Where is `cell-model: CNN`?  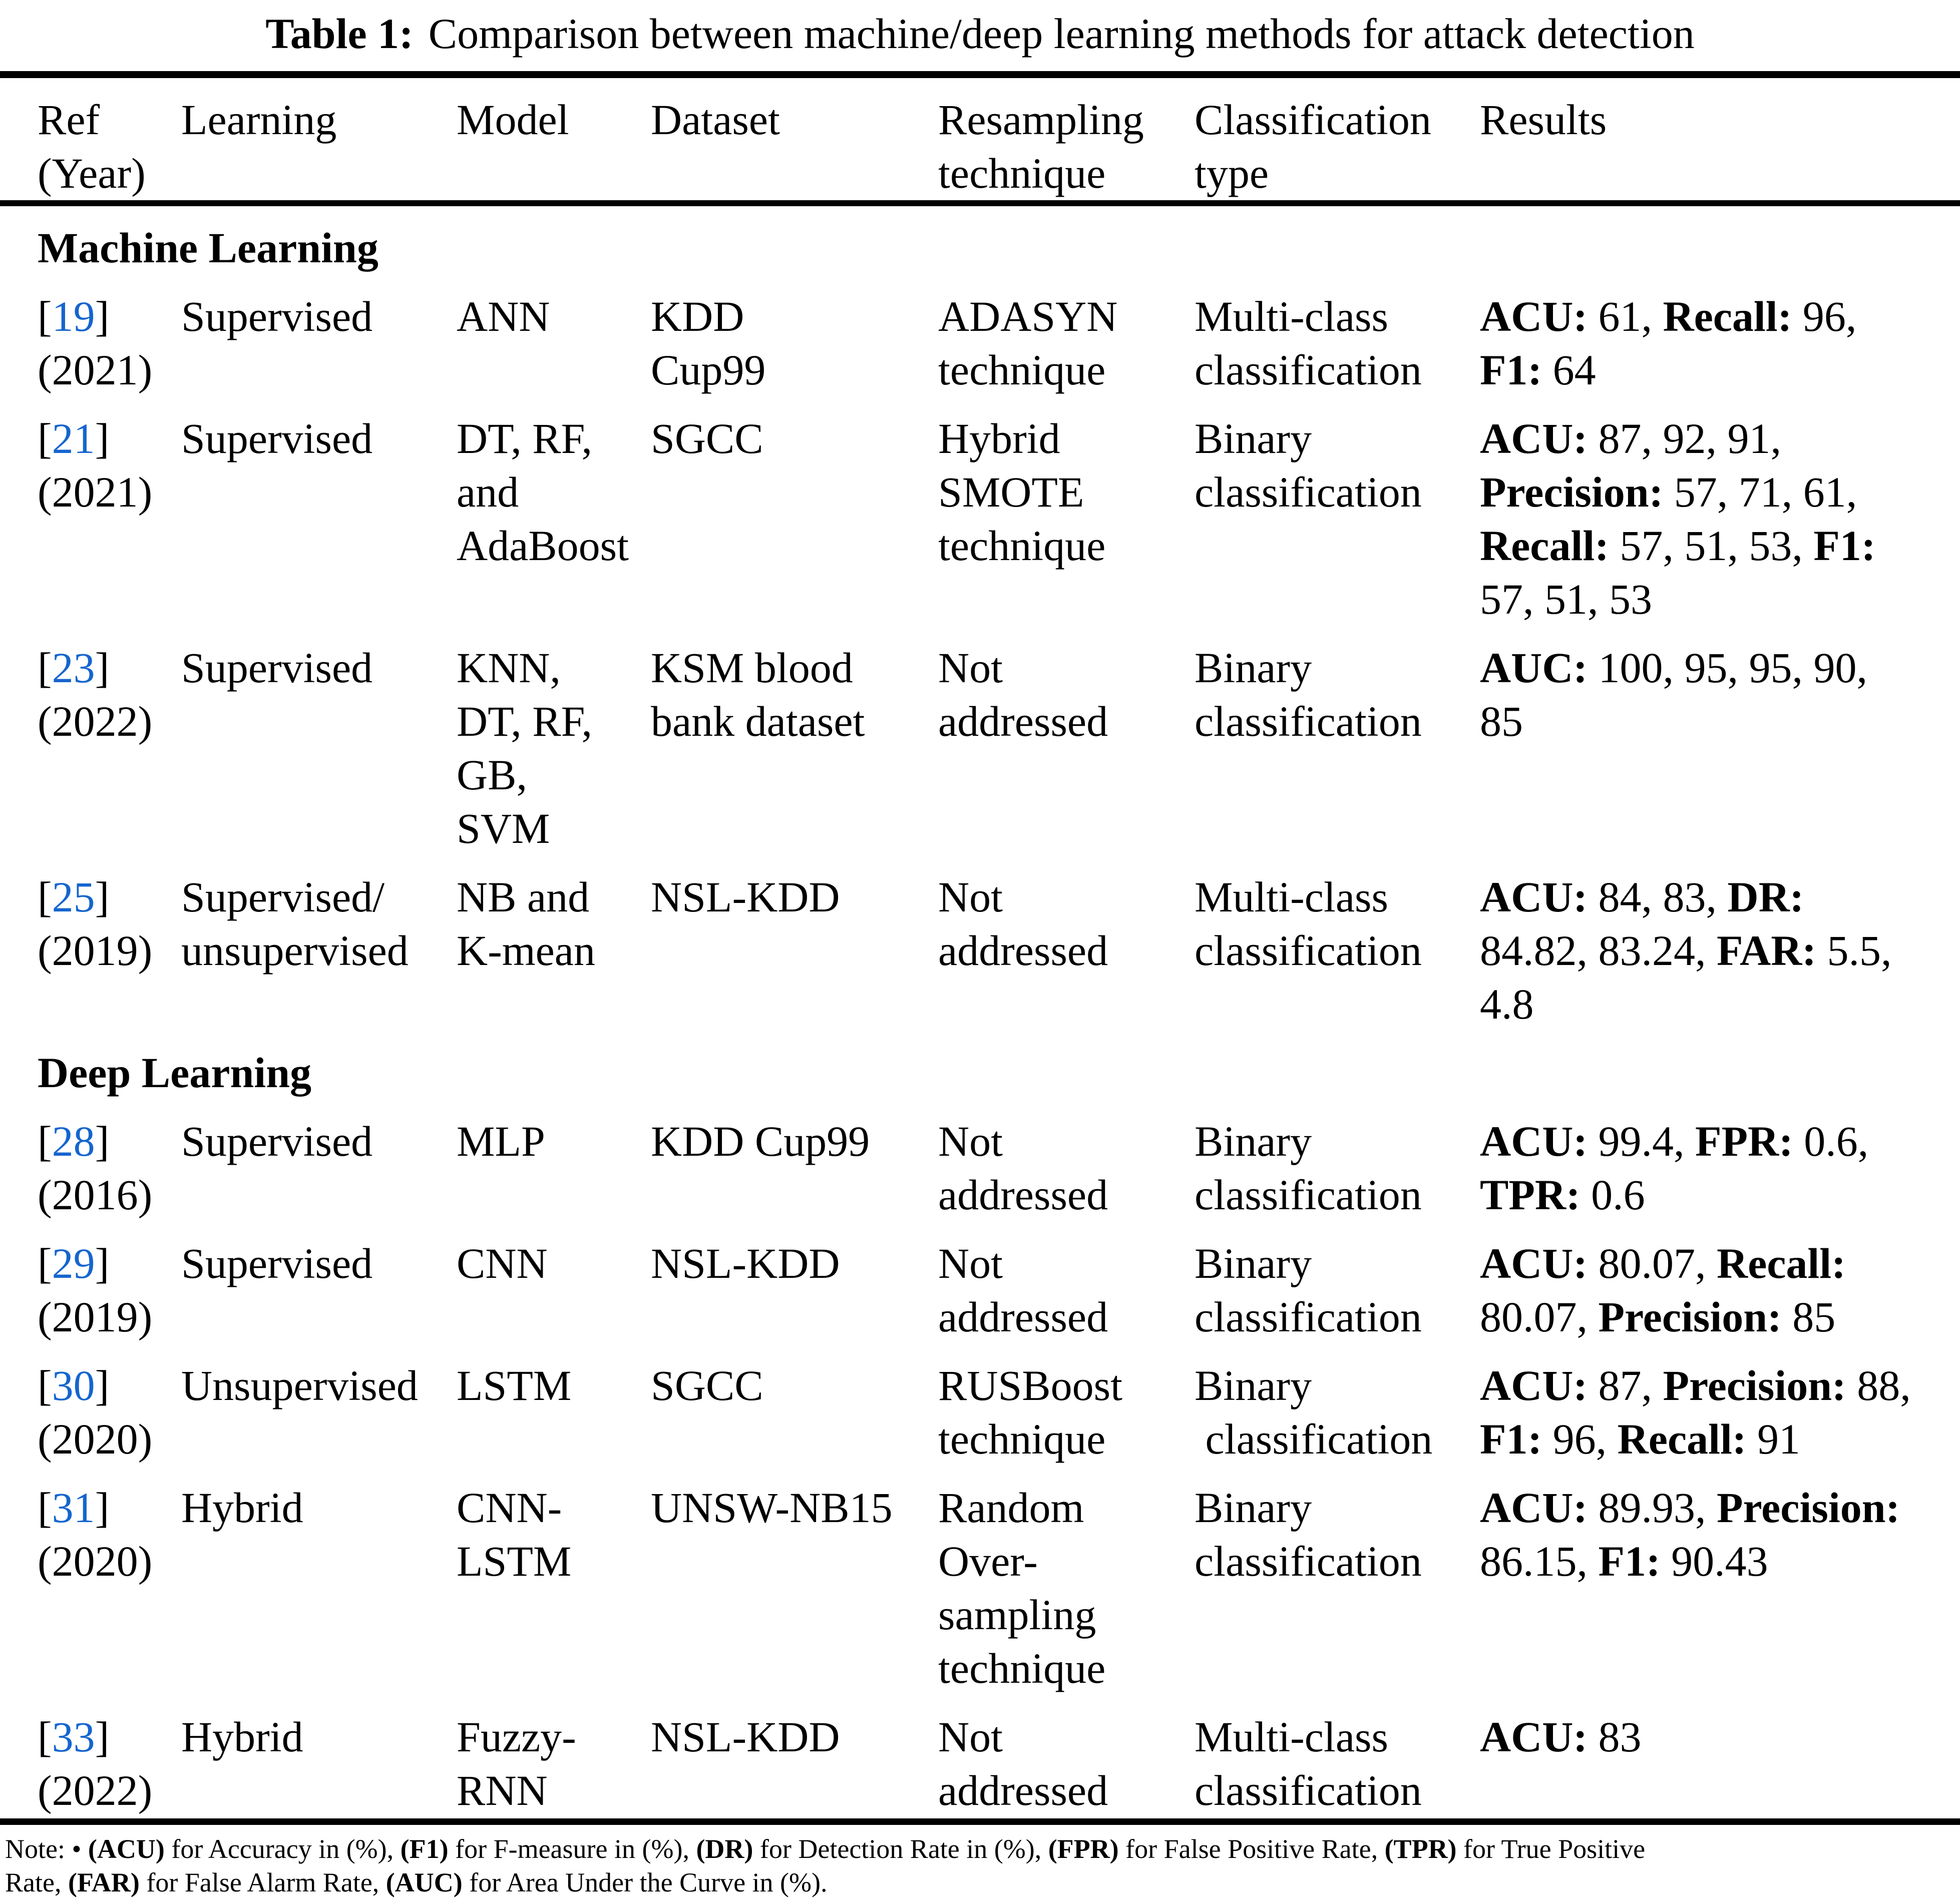 cell-model: CNN is located at coordinates (554, 1263).